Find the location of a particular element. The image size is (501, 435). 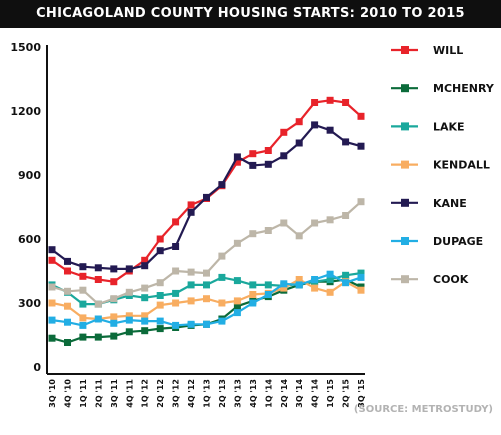

x-tick-label: 2Q '14 is located at coordinates (284, 393).